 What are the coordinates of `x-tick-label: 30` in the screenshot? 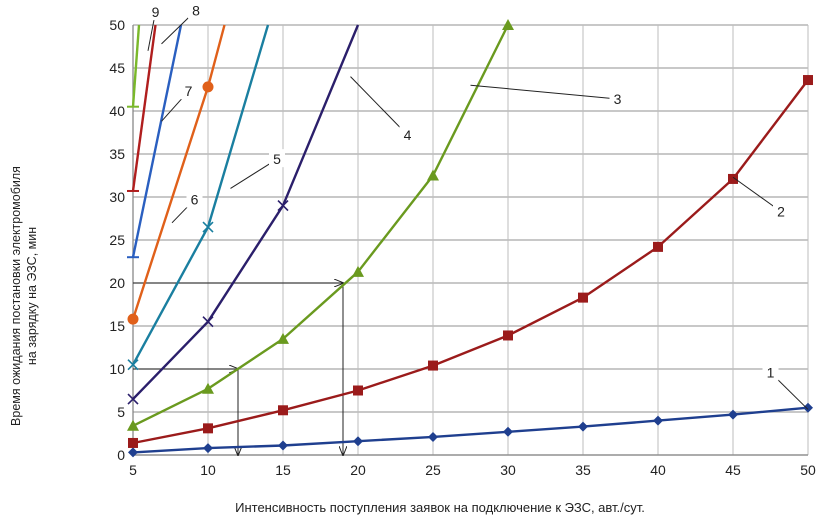 It's located at (508, 470).